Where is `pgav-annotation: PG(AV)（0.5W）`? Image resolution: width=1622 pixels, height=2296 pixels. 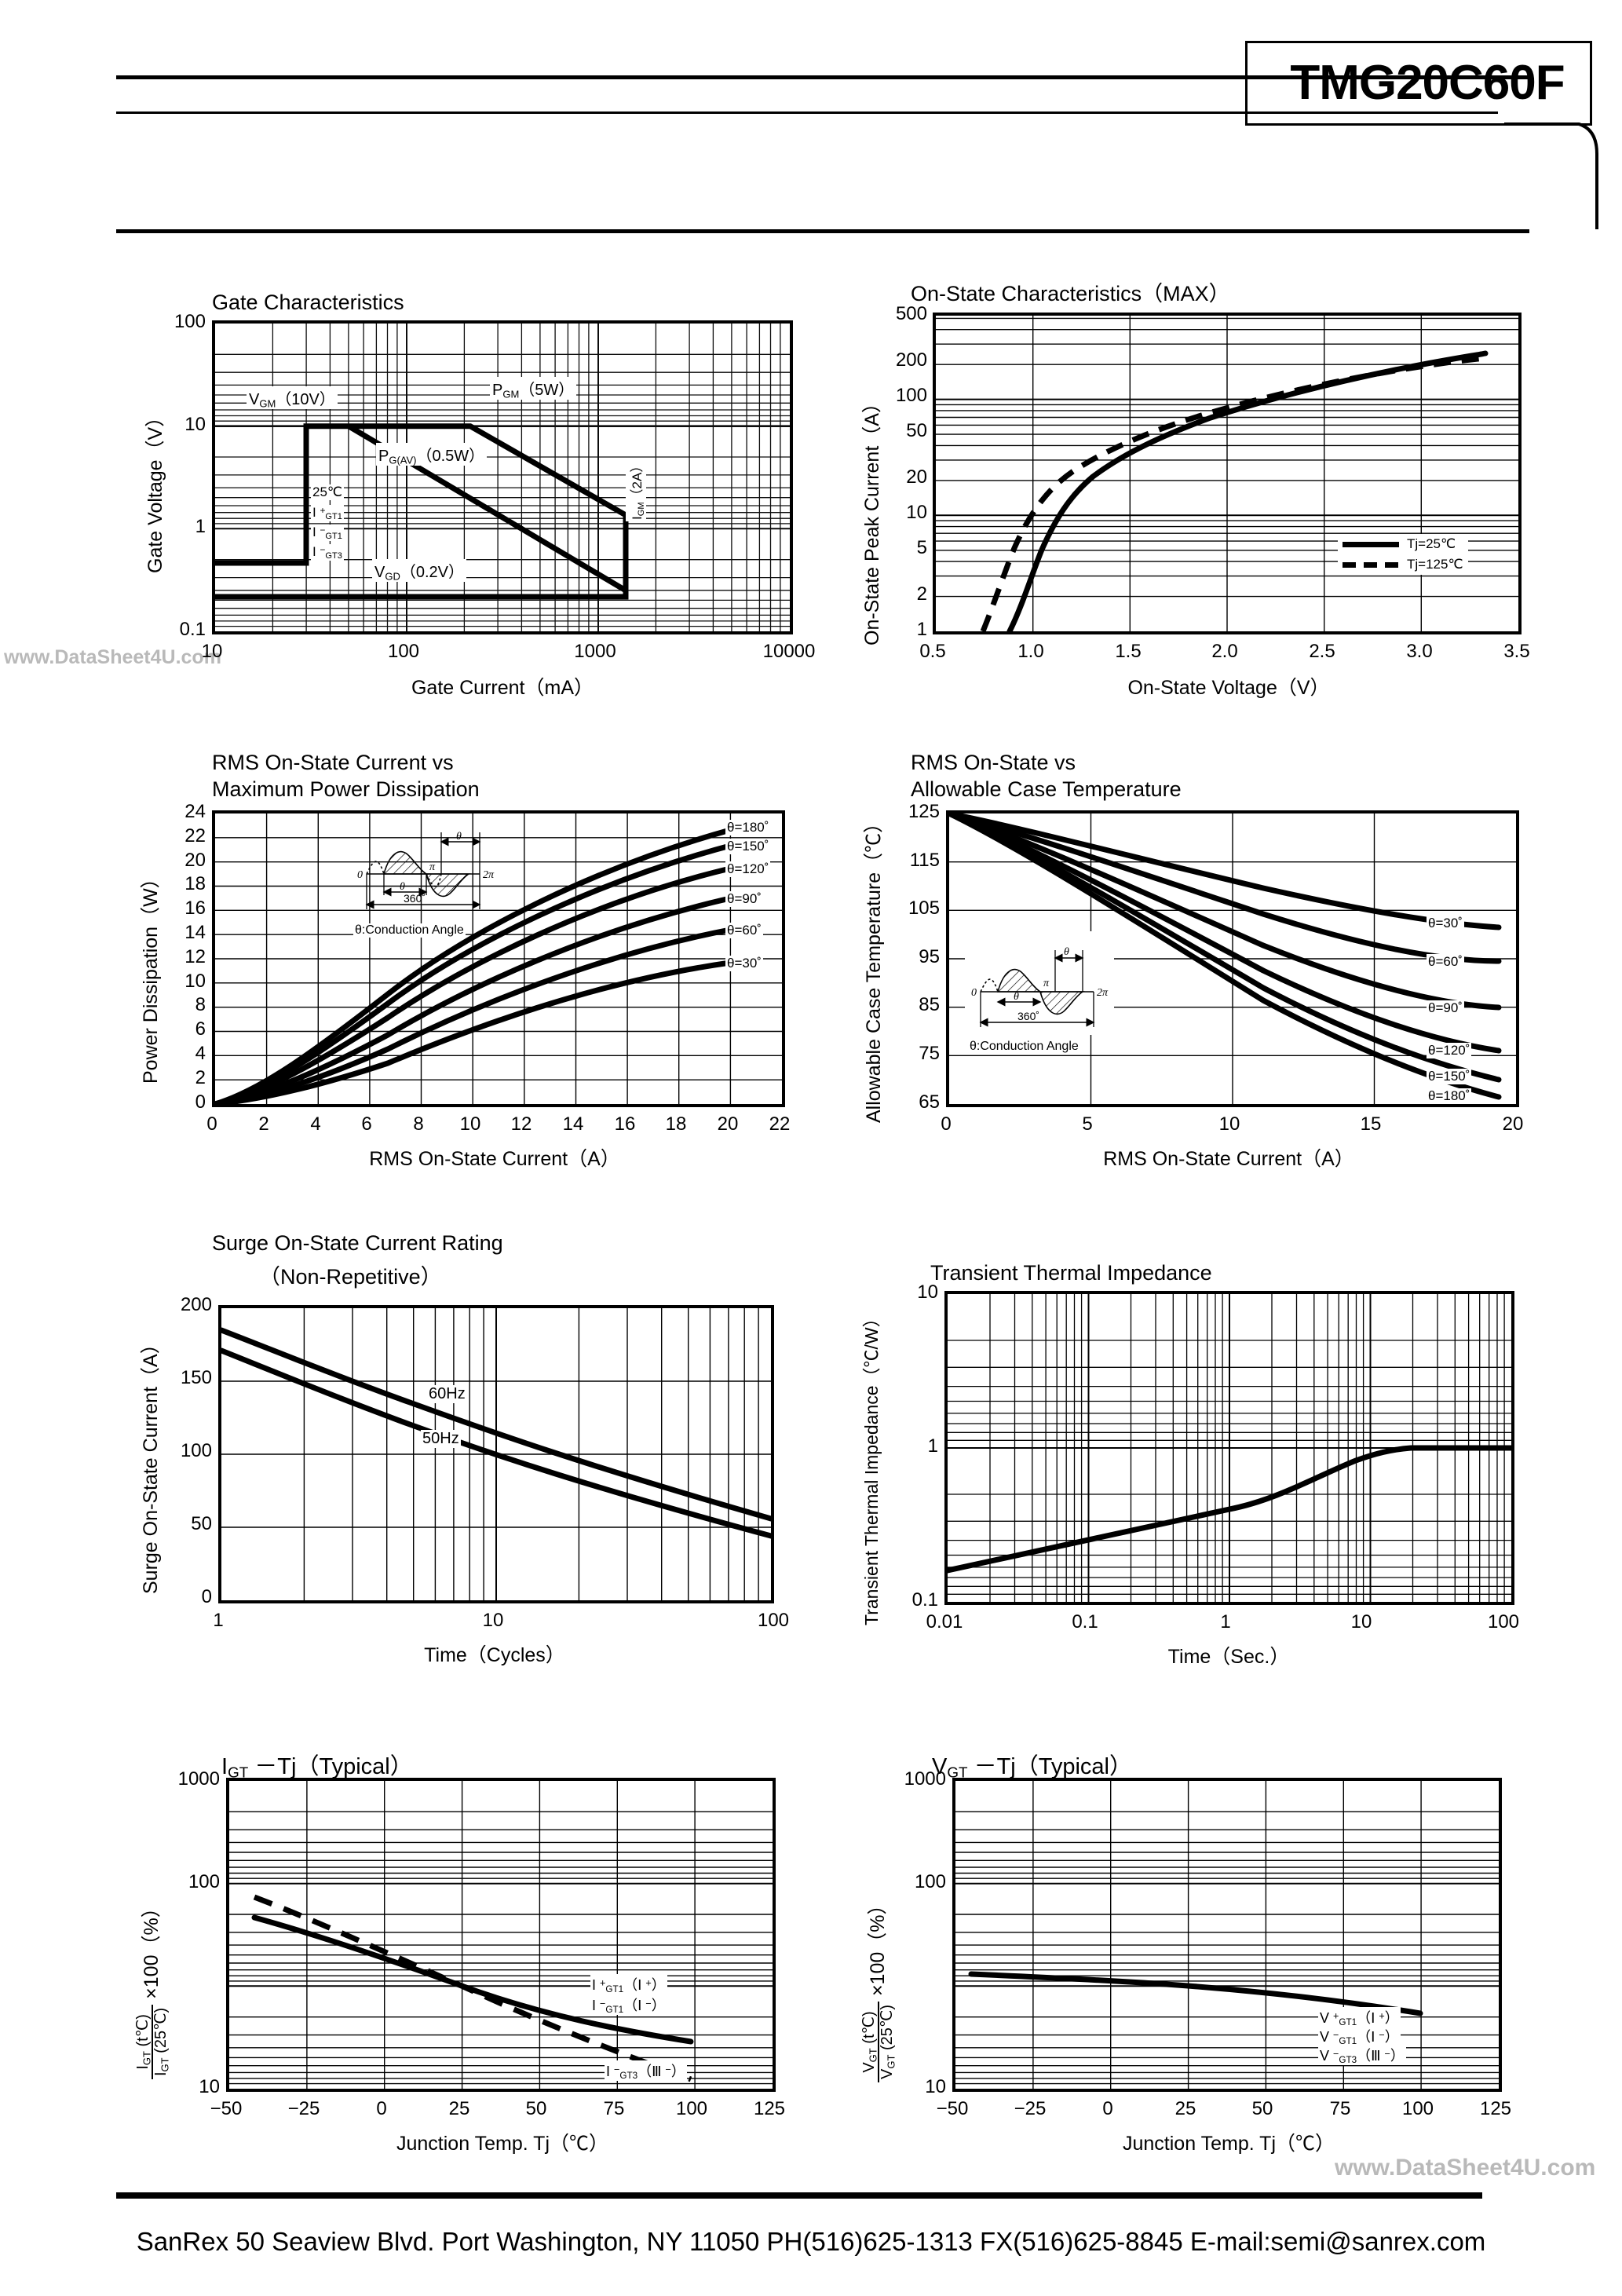 pgav-annotation: PG(AV)（0.5W） is located at coordinates (432, 455).